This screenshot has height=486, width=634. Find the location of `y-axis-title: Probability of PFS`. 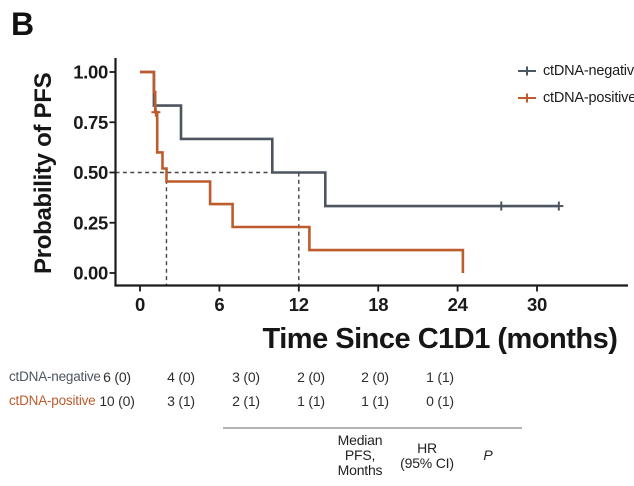

y-axis-title: Probability of PFS is located at coordinates (43, 173).